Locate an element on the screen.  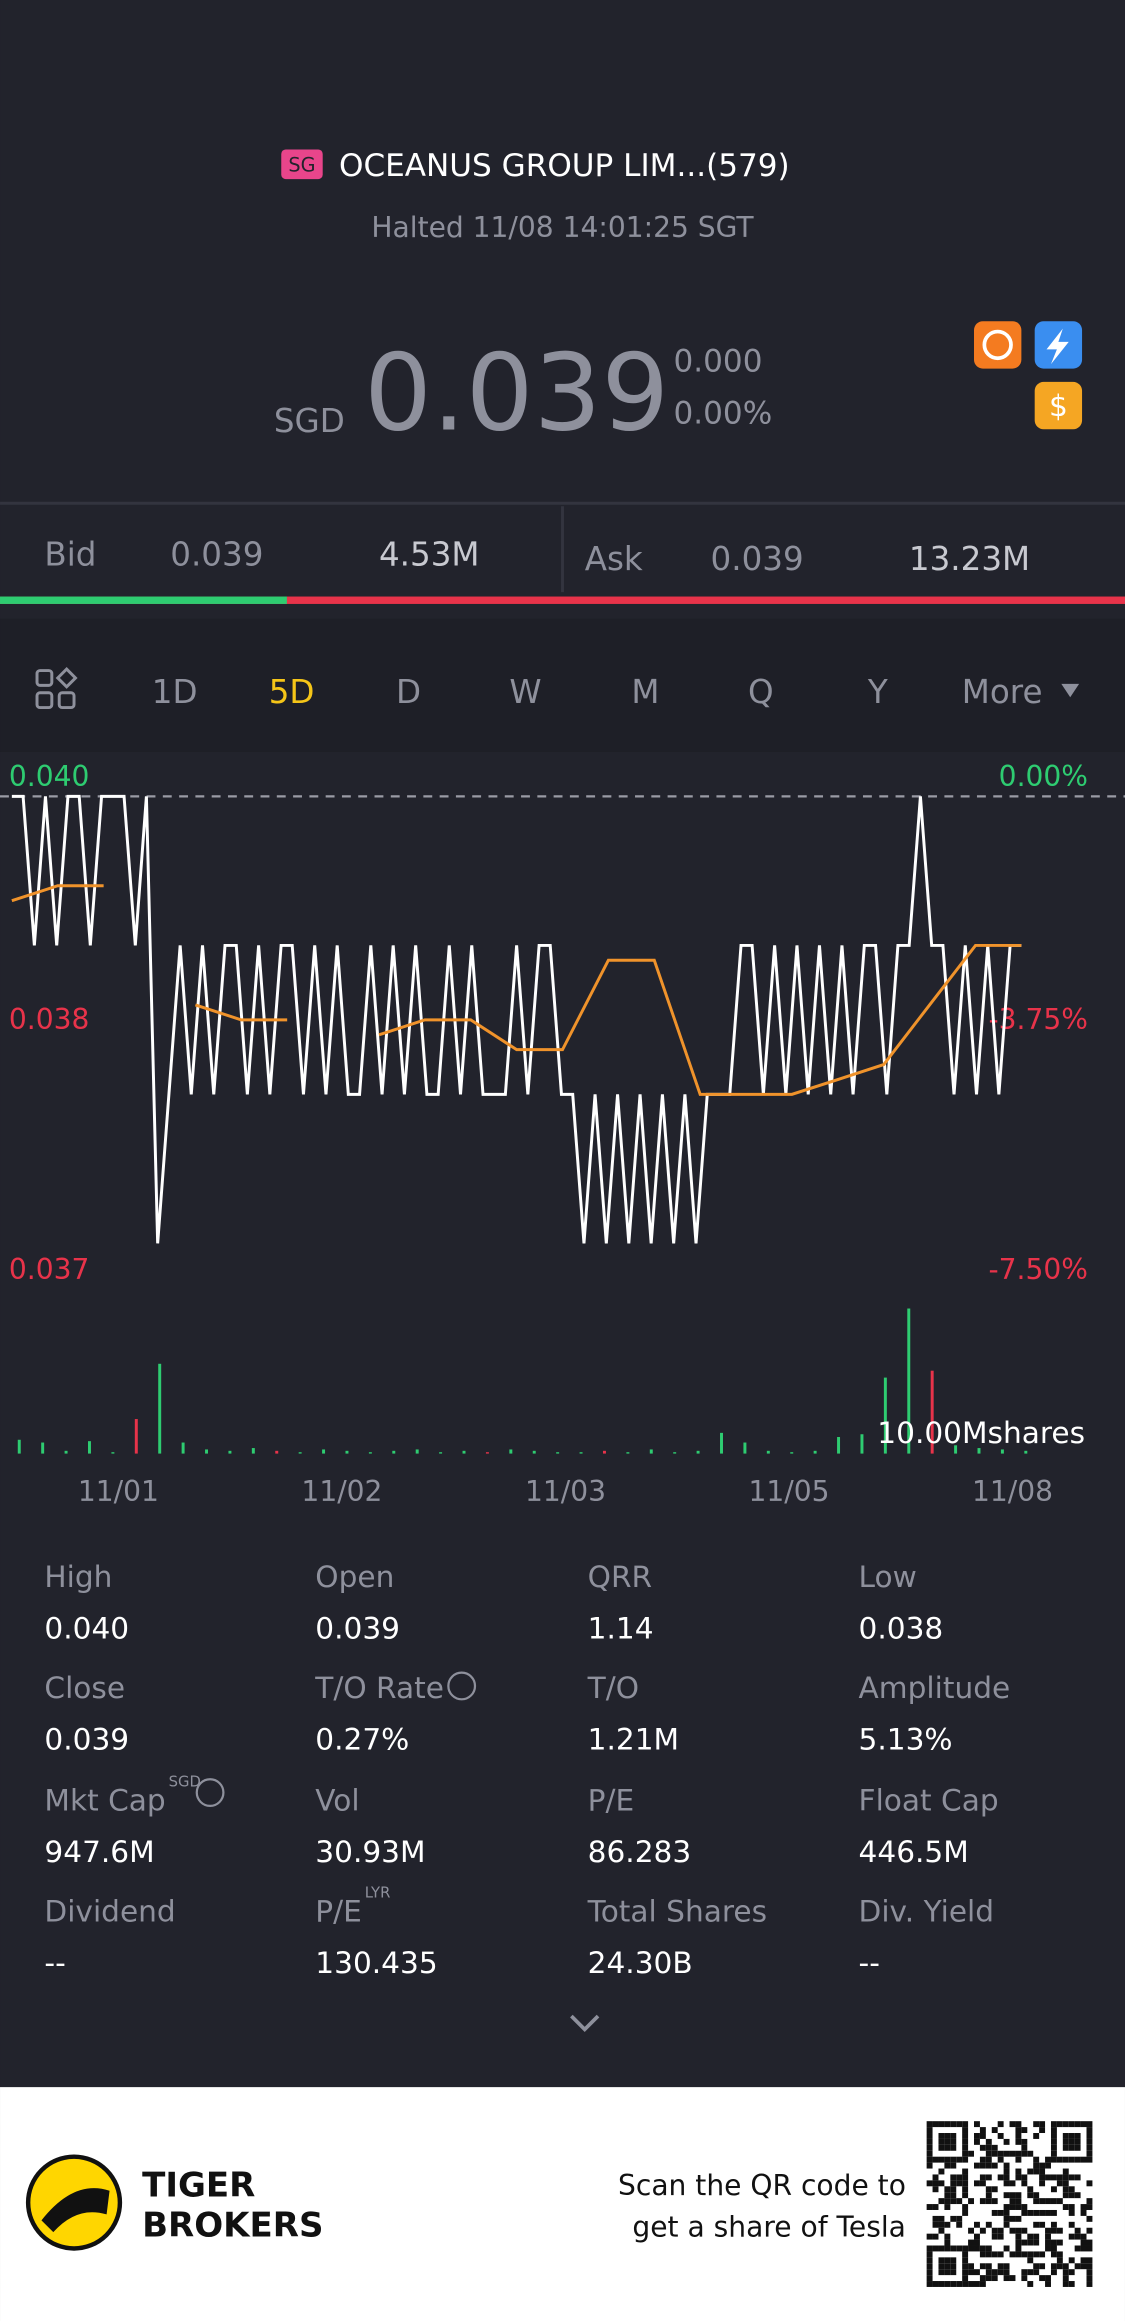
period-tab: 1D is located at coordinates (175, 692).